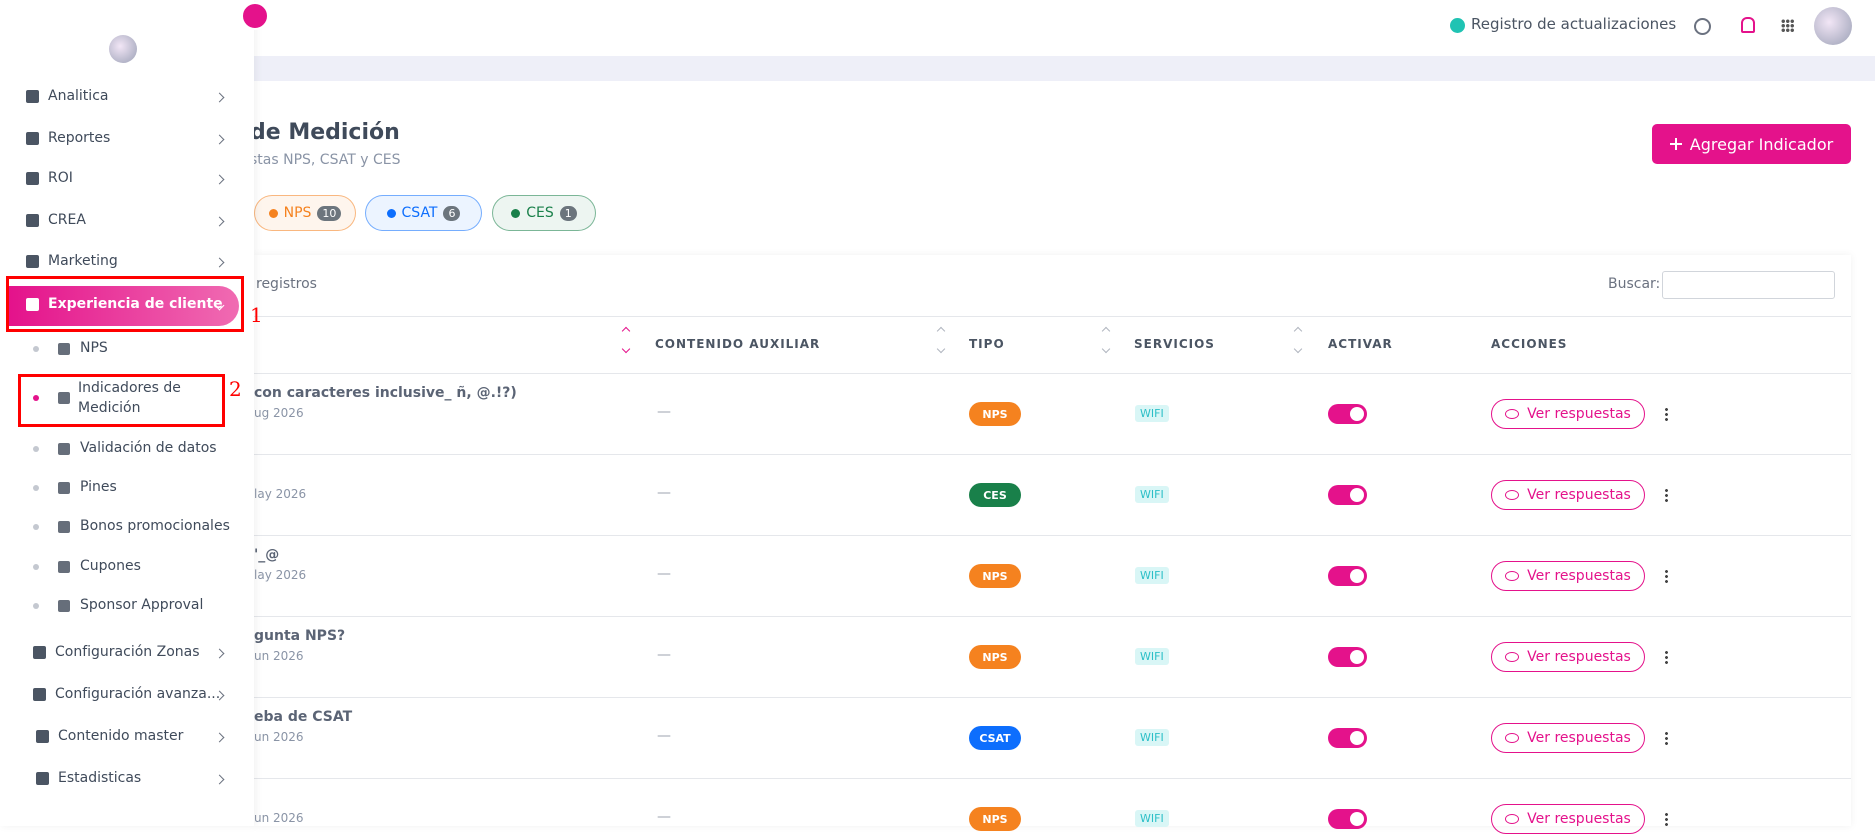 This screenshot has width=1875, height=834. What do you see at coordinates (325, 160) in the screenshot?
I see `page-subtitle: stas NPS, CSAT y CES` at bounding box center [325, 160].